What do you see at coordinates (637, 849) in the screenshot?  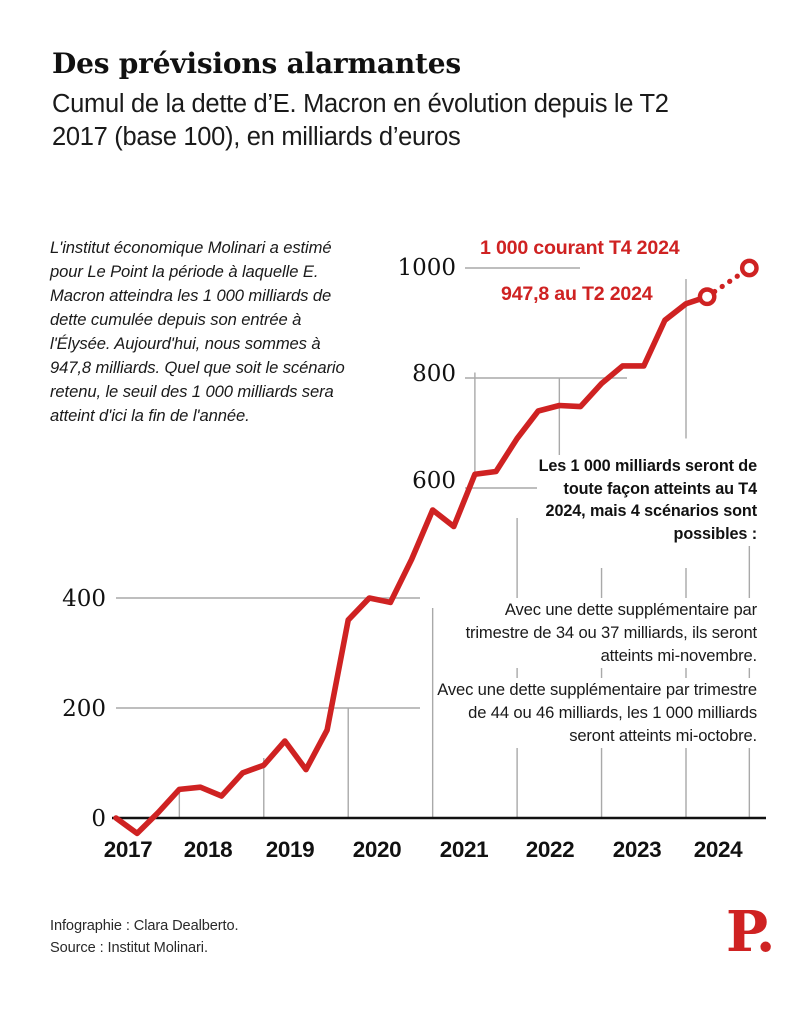 I see `x-axis-tick-2023: 2023` at bounding box center [637, 849].